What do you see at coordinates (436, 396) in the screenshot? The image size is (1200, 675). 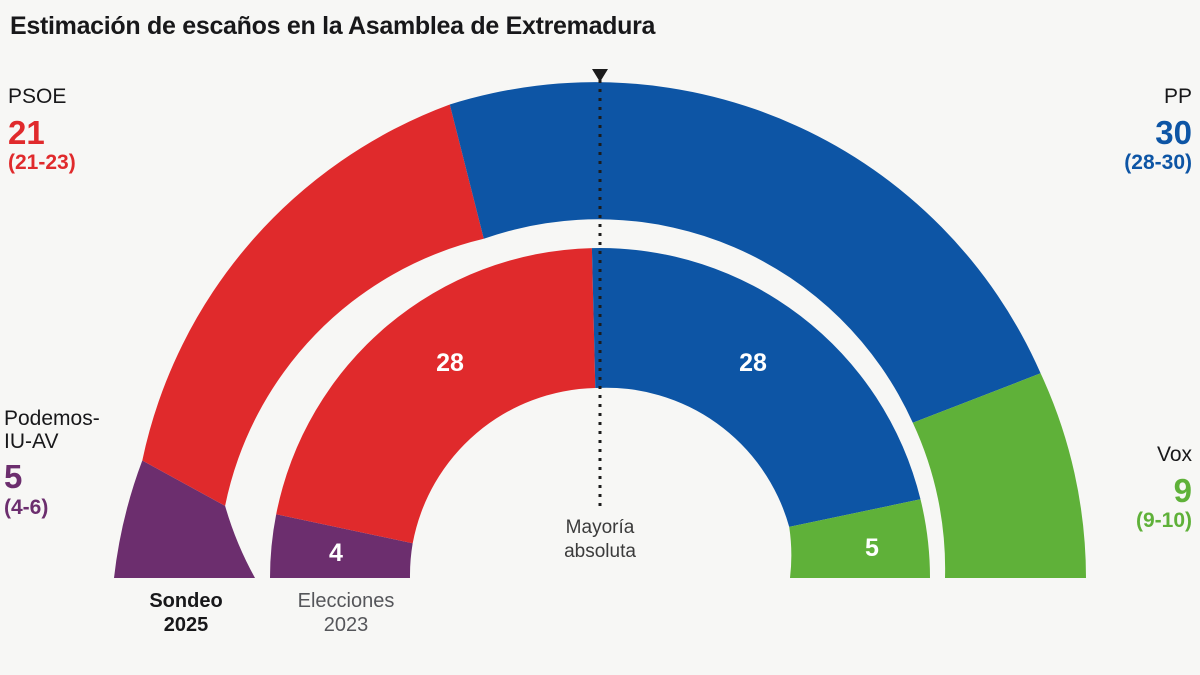 I see `inner-slice-psoe` at bounding box center [436, 396].